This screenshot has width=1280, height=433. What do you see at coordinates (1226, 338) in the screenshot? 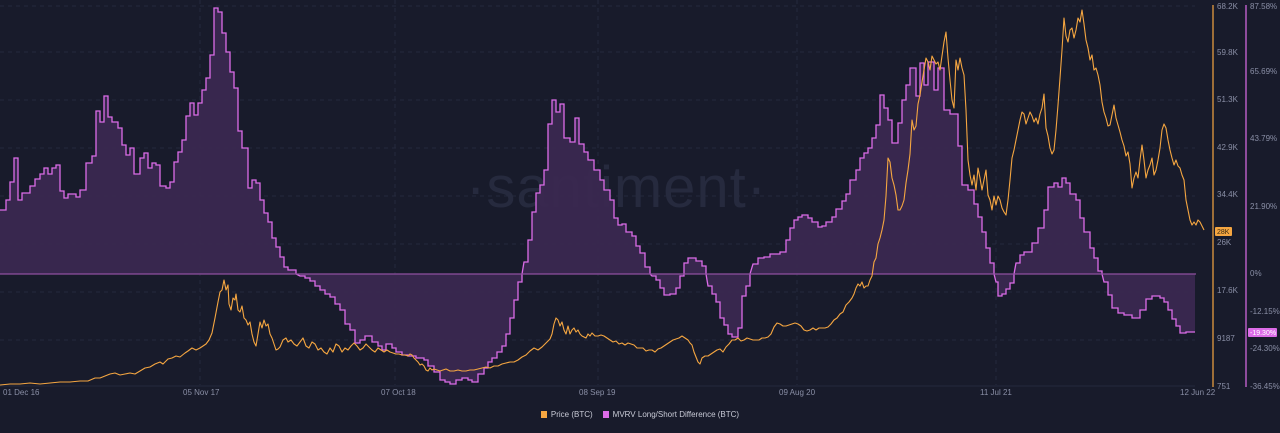
I see `svg-text: 9187` at bounding box center [1226, 338].